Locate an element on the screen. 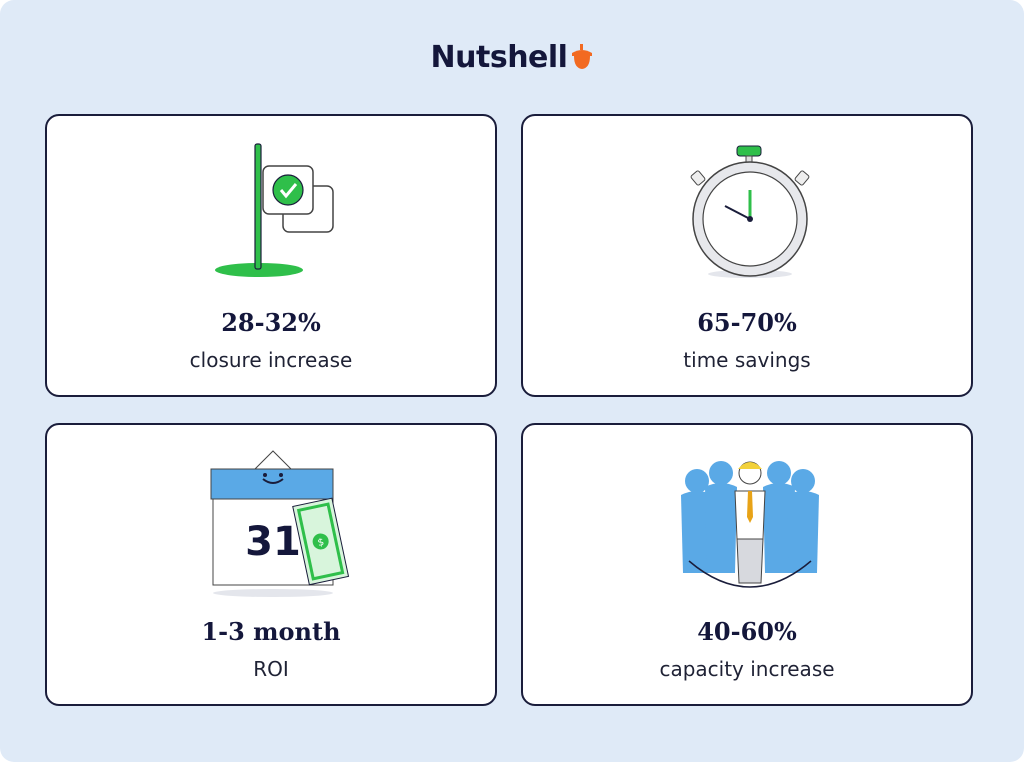 This screenshot has width=1024, height=762. calendar-icon: 31 $ is located at coordinates (280, 523).